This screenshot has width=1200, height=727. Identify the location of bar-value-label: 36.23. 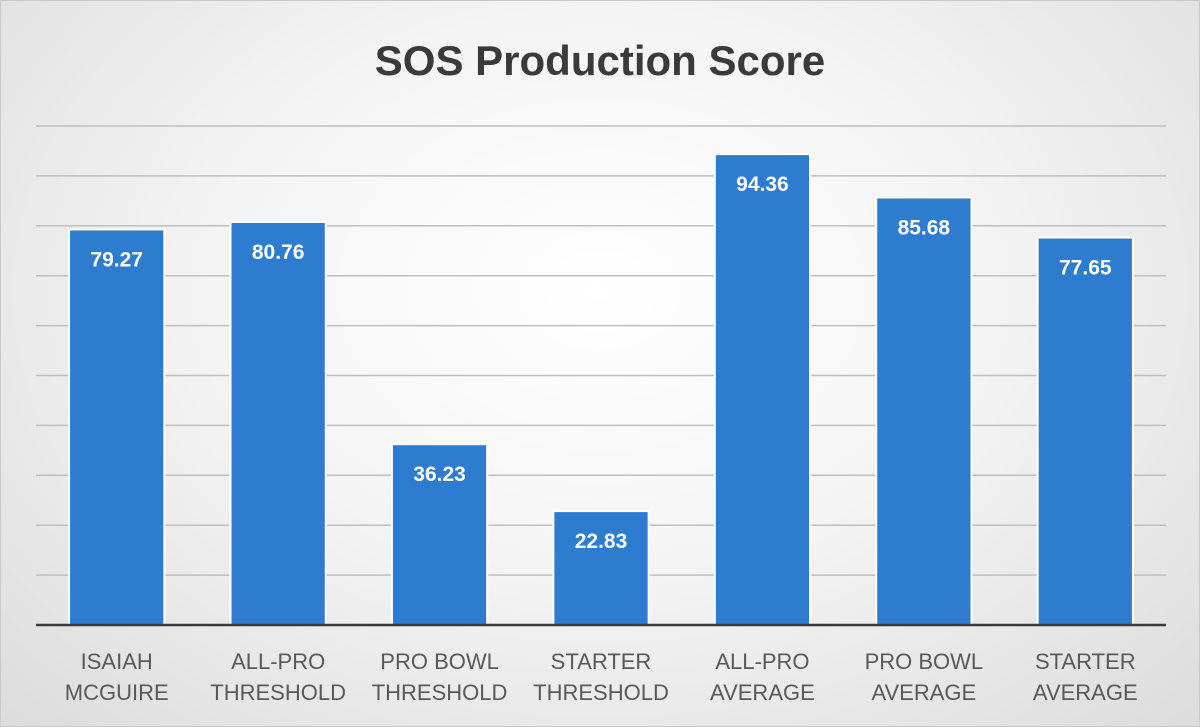
(439, 474).